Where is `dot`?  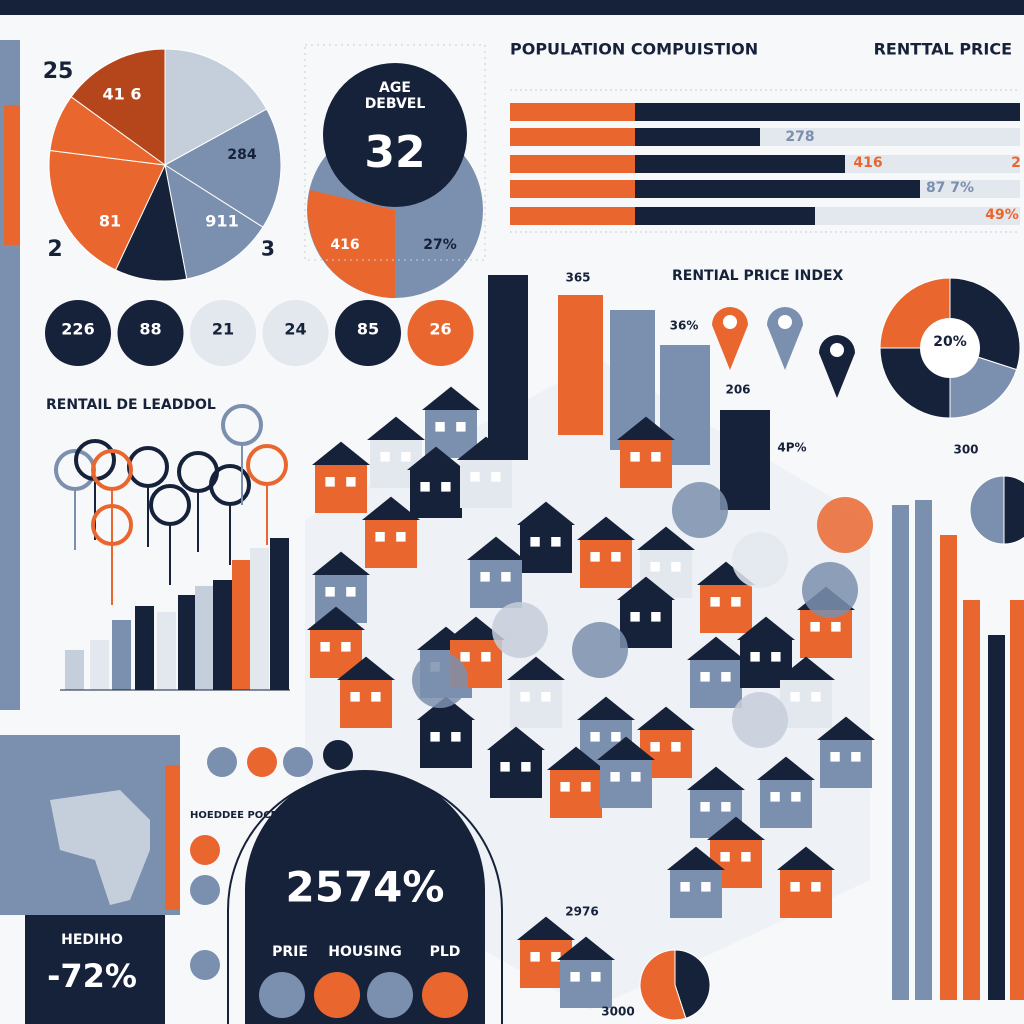
dot is located at coordinates (205, 965).